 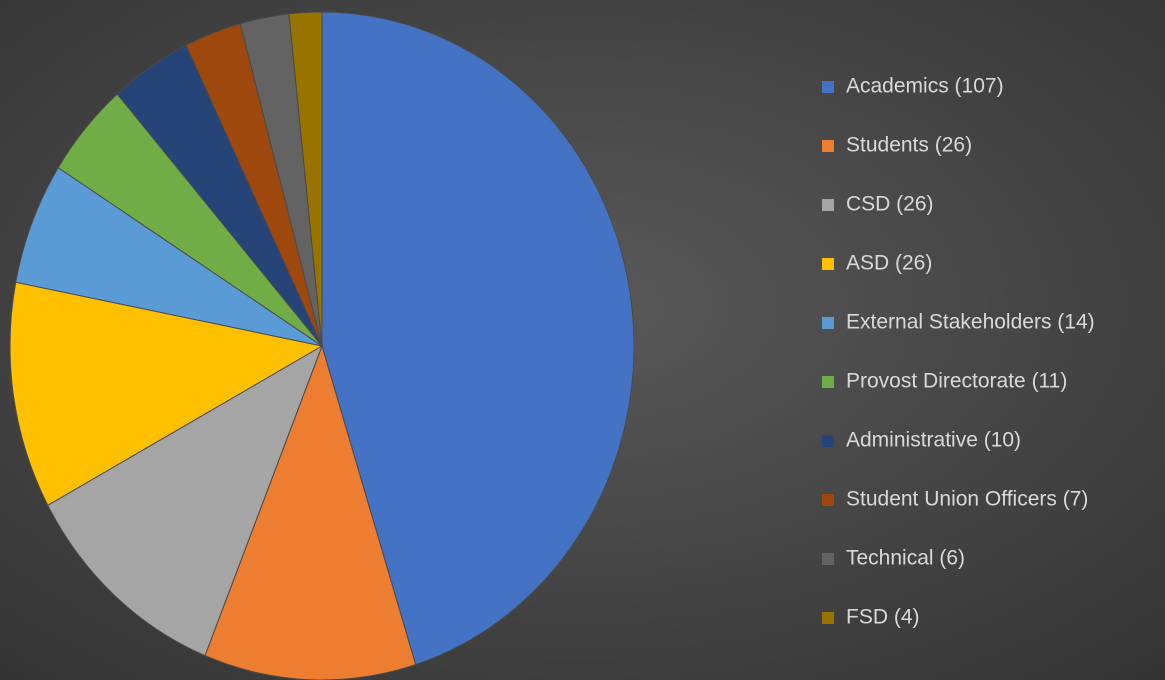 What do you see at coordinates (956, 381) in the screenshot?
I see `legend-label: Provost Directorate (11)` at bounding box center [956, 381].